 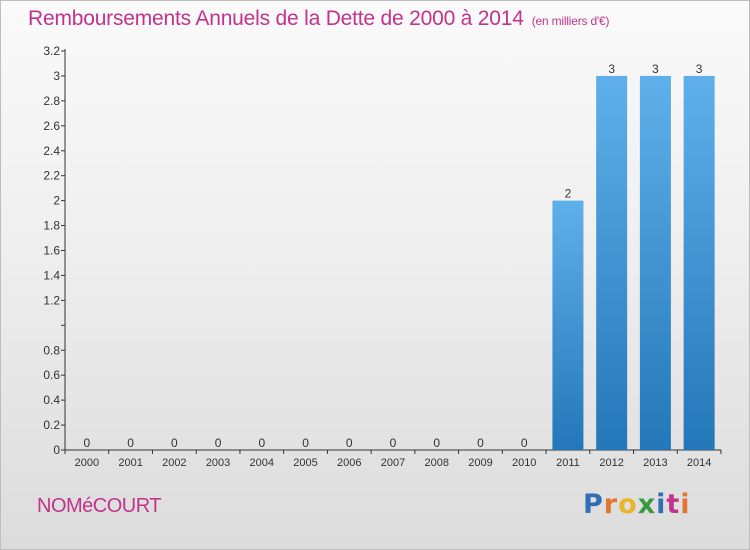 What do you see at coordinates (51, 151) in the screenshot?
I see `y-tick-label: 2.4` at bounding box center [51, 151].